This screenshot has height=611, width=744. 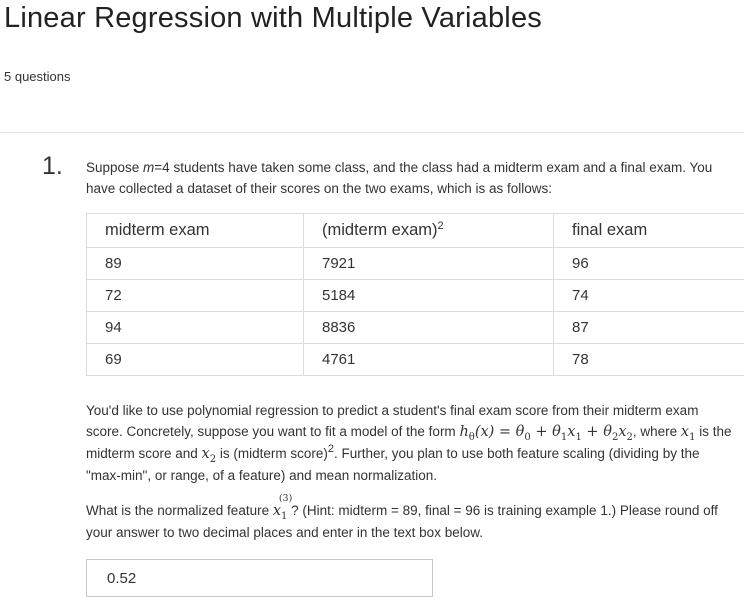 What do you see at coordinates (195, 263) in the screenshot?
I see `table-cell: 89` at bounding box center [195, 263].